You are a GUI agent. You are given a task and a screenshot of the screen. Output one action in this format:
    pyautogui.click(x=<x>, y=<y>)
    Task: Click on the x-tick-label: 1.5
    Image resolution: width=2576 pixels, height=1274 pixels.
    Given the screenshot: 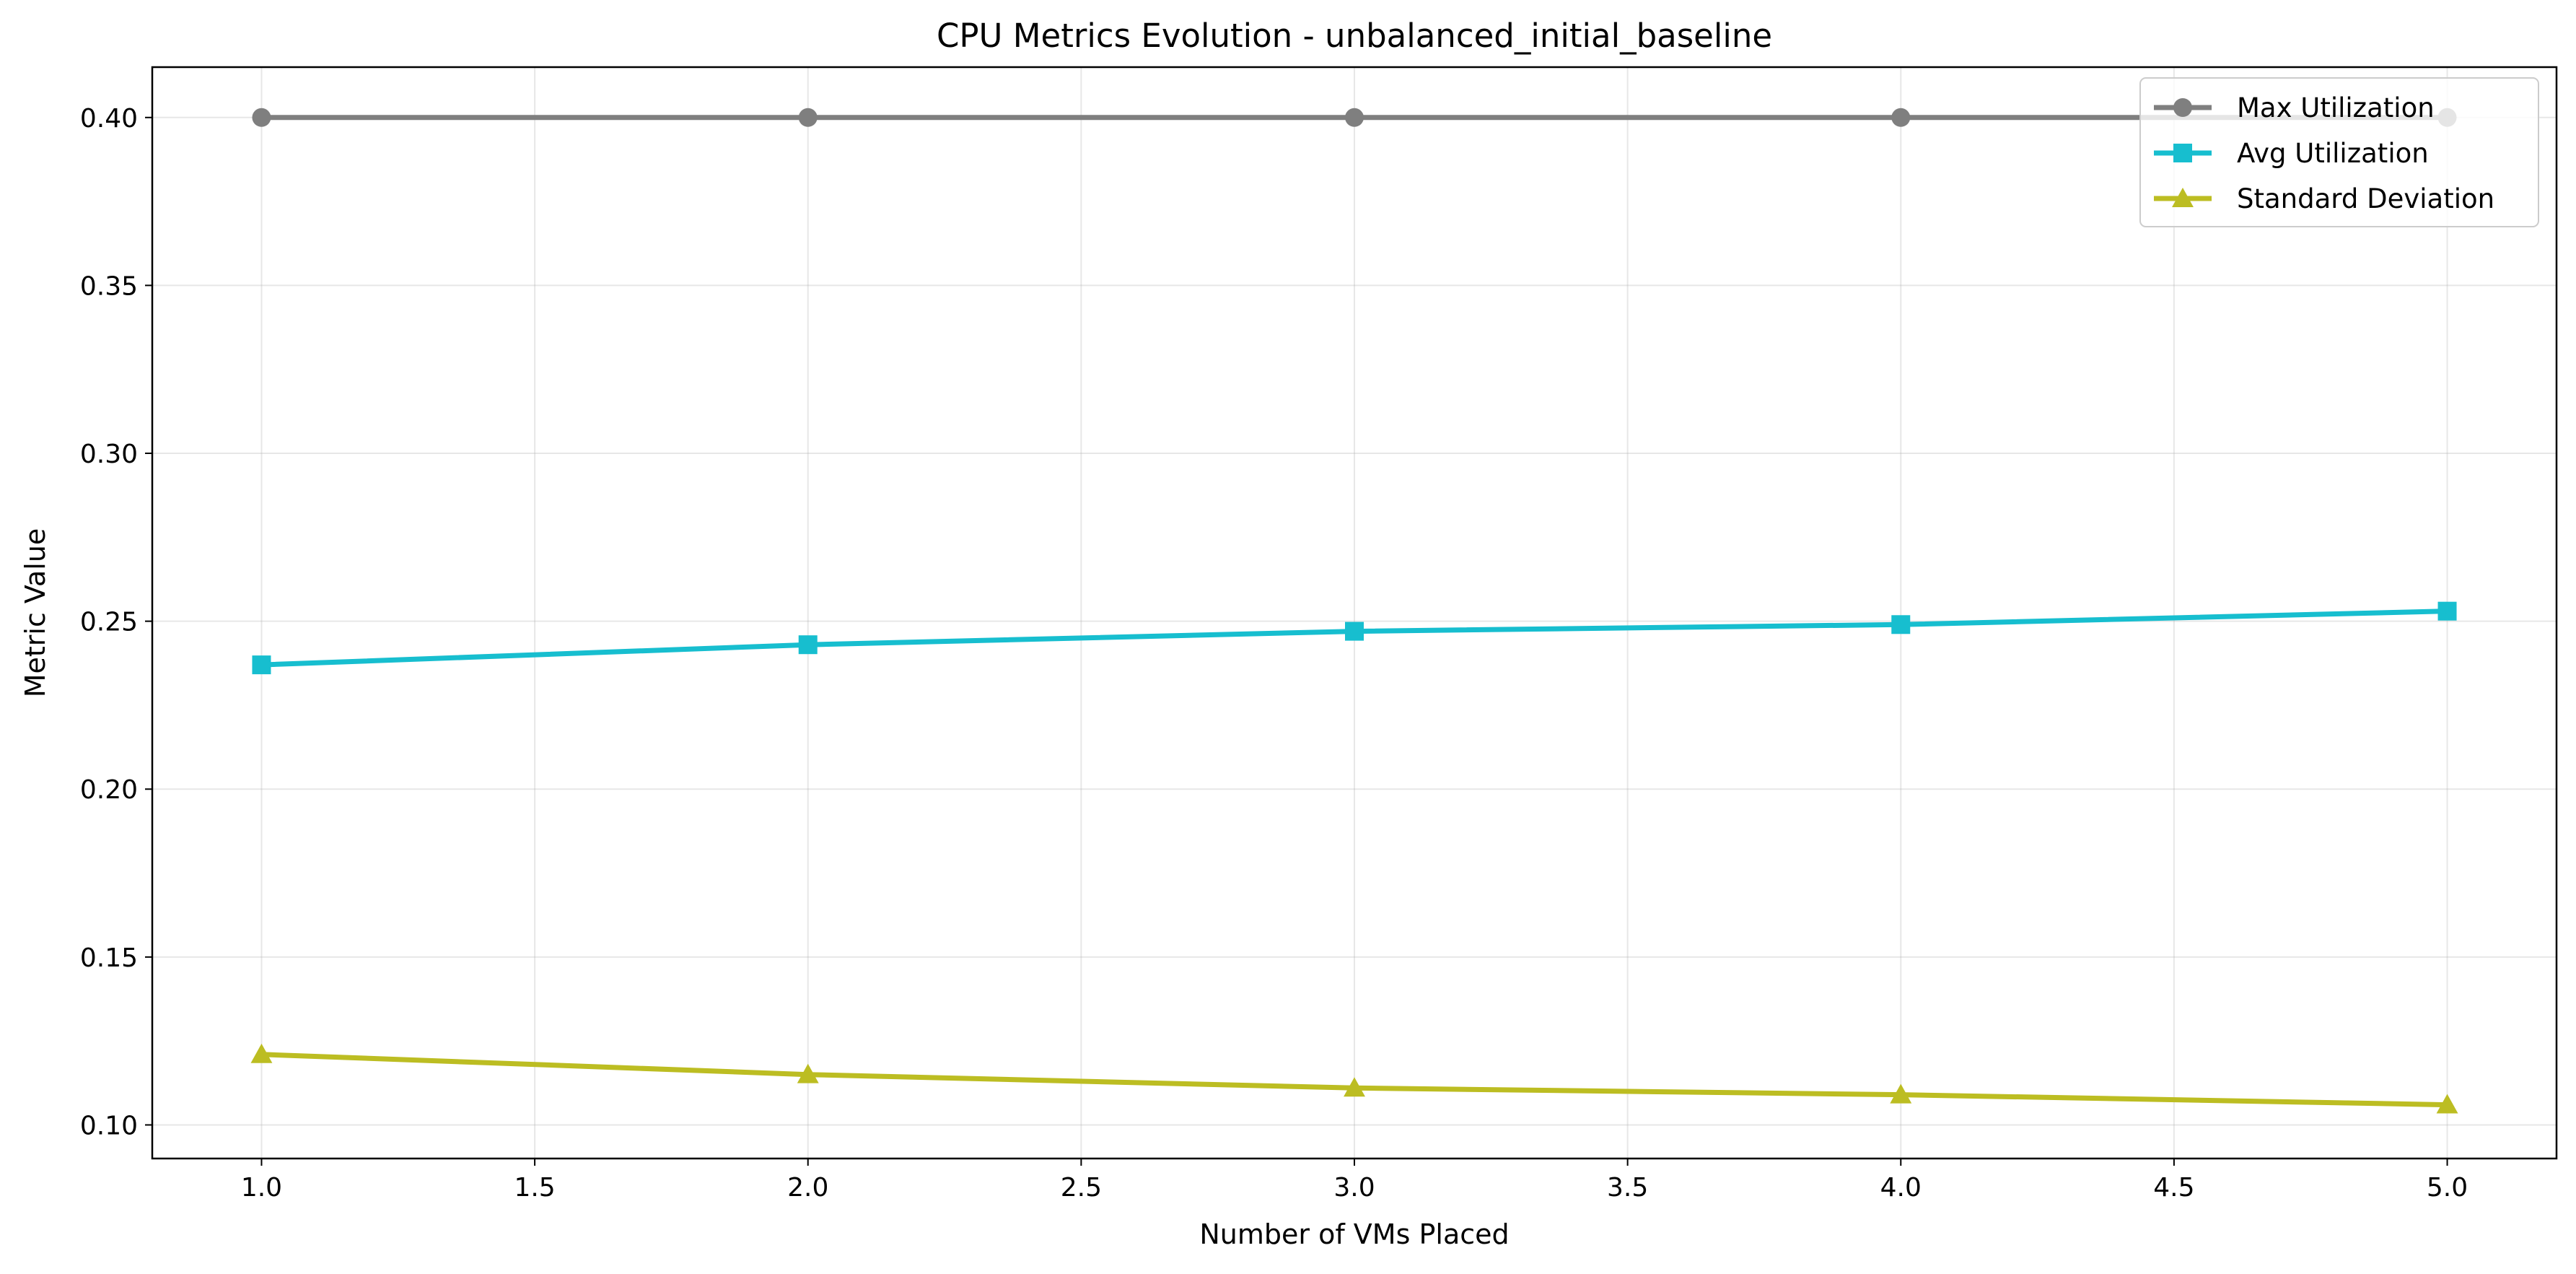 What is the action you would take?
    pyautogui.click(x=534, y=1188)
    